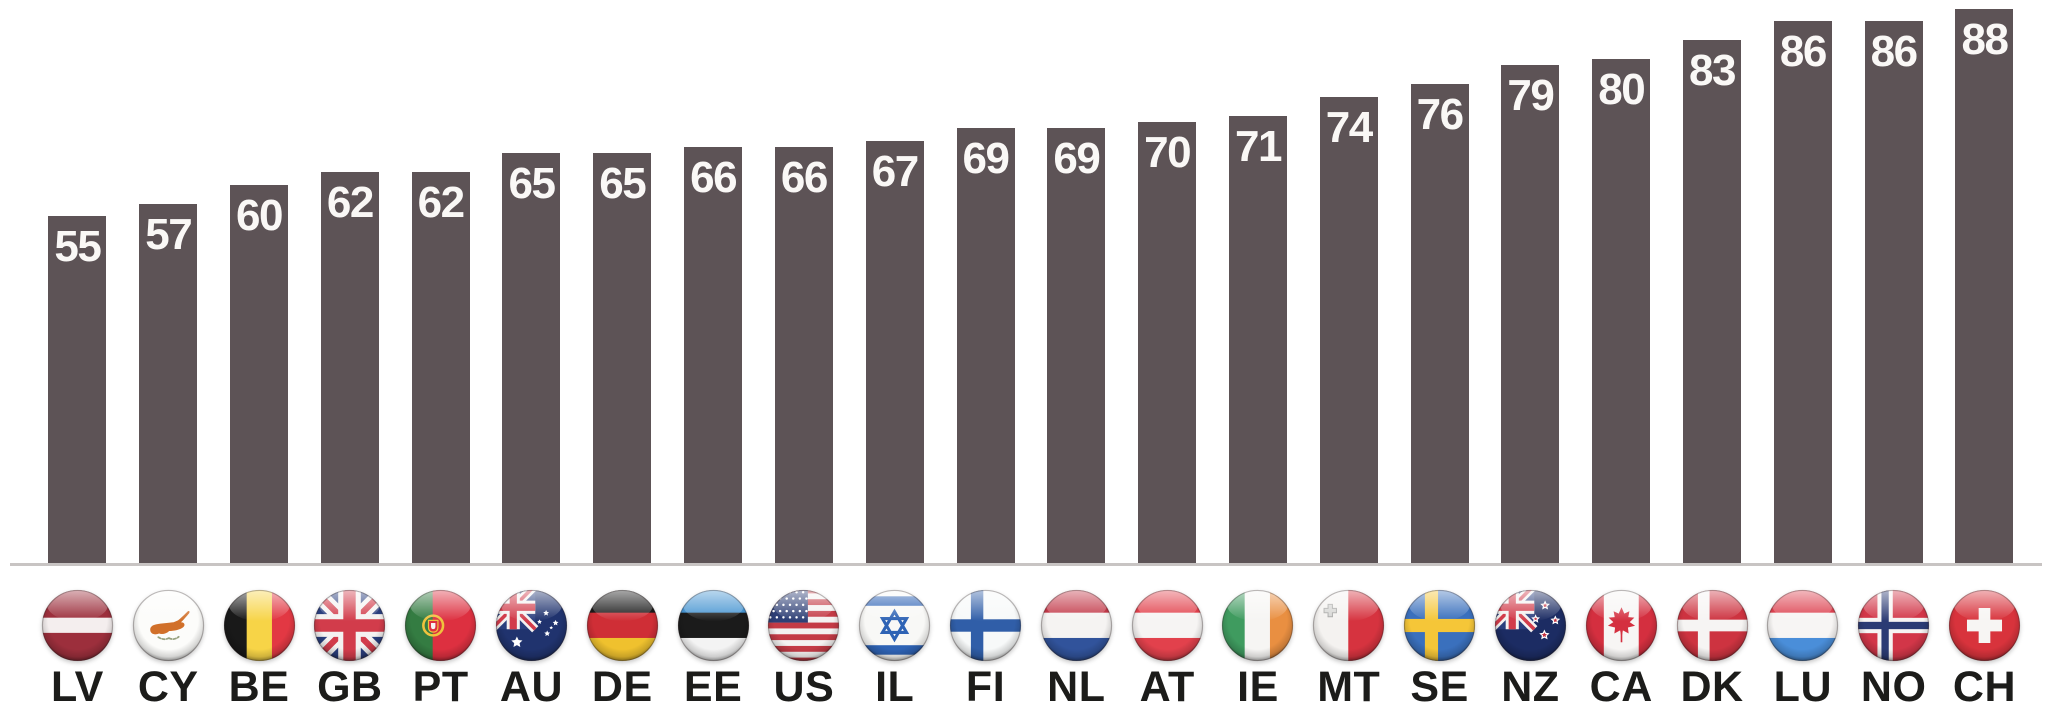 This screenshot has width=2052, height=720. Describe the element at coordinates (1621, 89) in the screenshot. I see `bar-value-label: 80` at that location.